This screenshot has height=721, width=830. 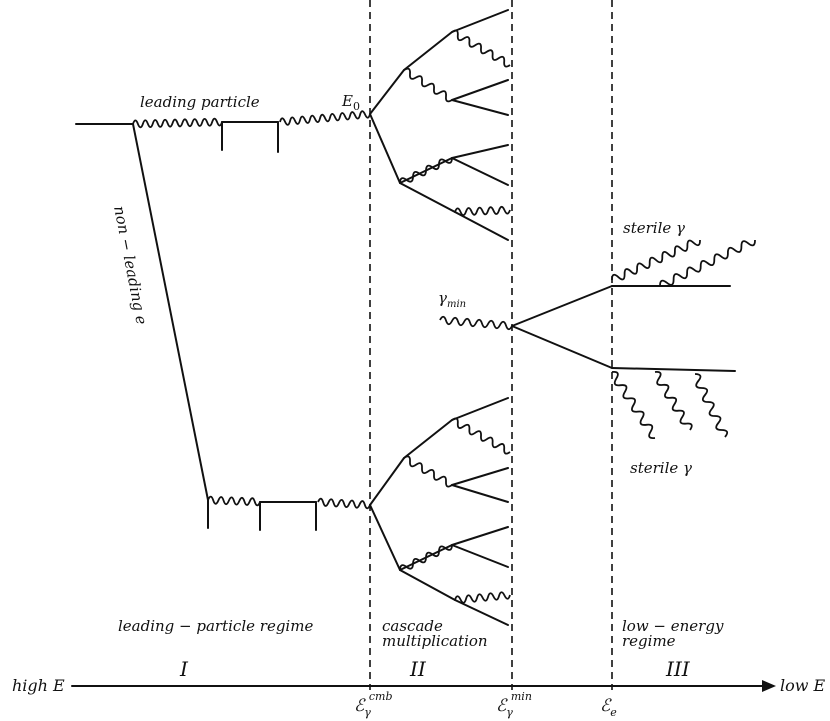 I want to click on leading-branch, so click(x=177, y=137).